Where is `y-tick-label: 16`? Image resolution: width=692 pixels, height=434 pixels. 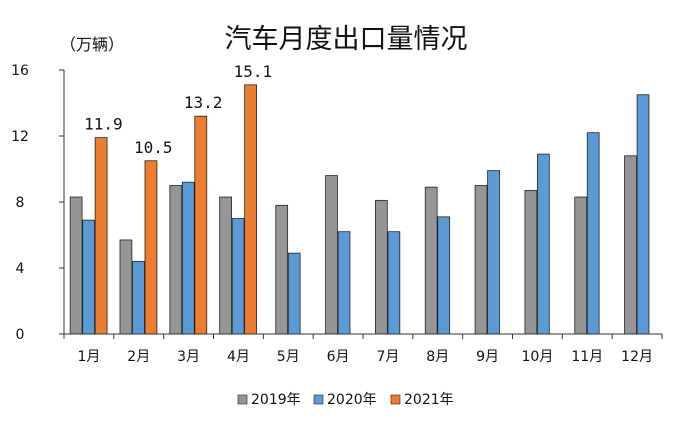 y-tick-label: 16 is located at coordinates (20, 71).